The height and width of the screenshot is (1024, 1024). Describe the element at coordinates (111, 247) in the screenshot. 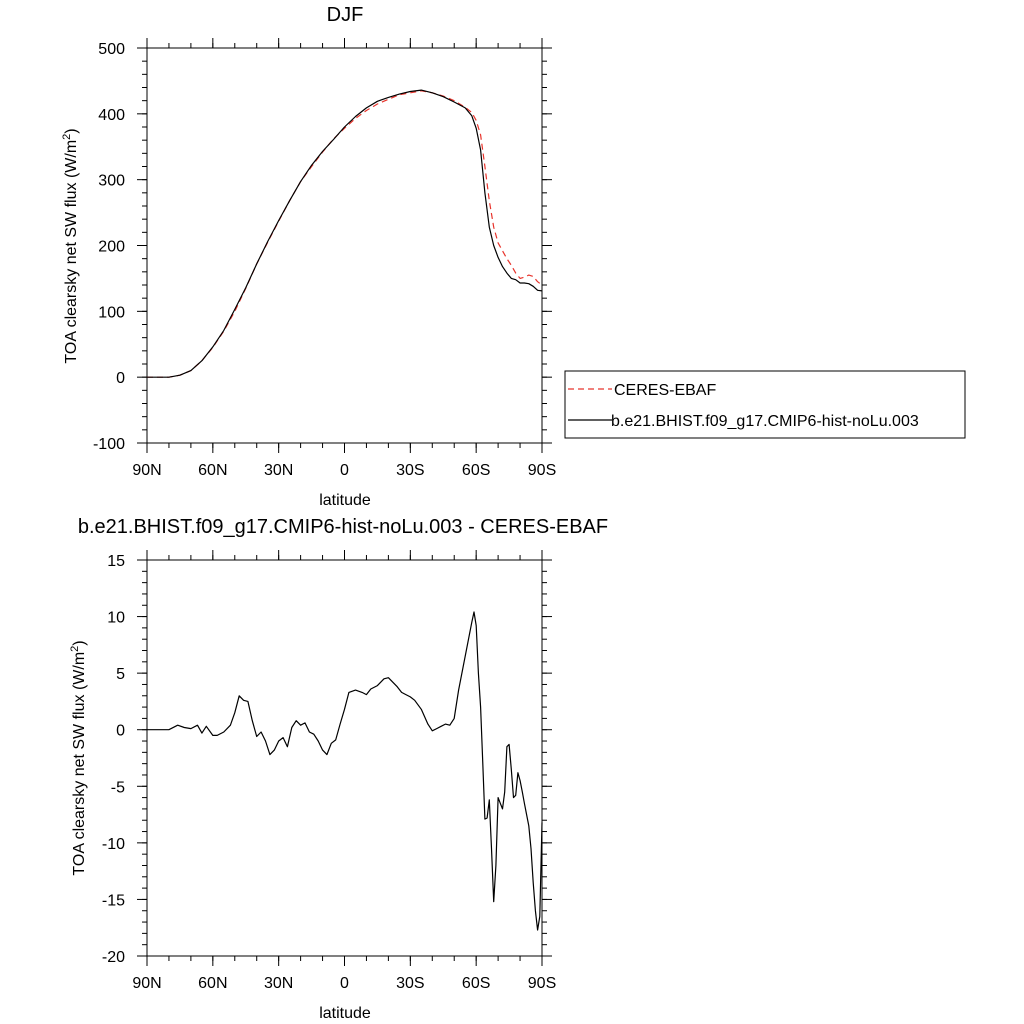

I see `y-tick-label: 200` at that location.